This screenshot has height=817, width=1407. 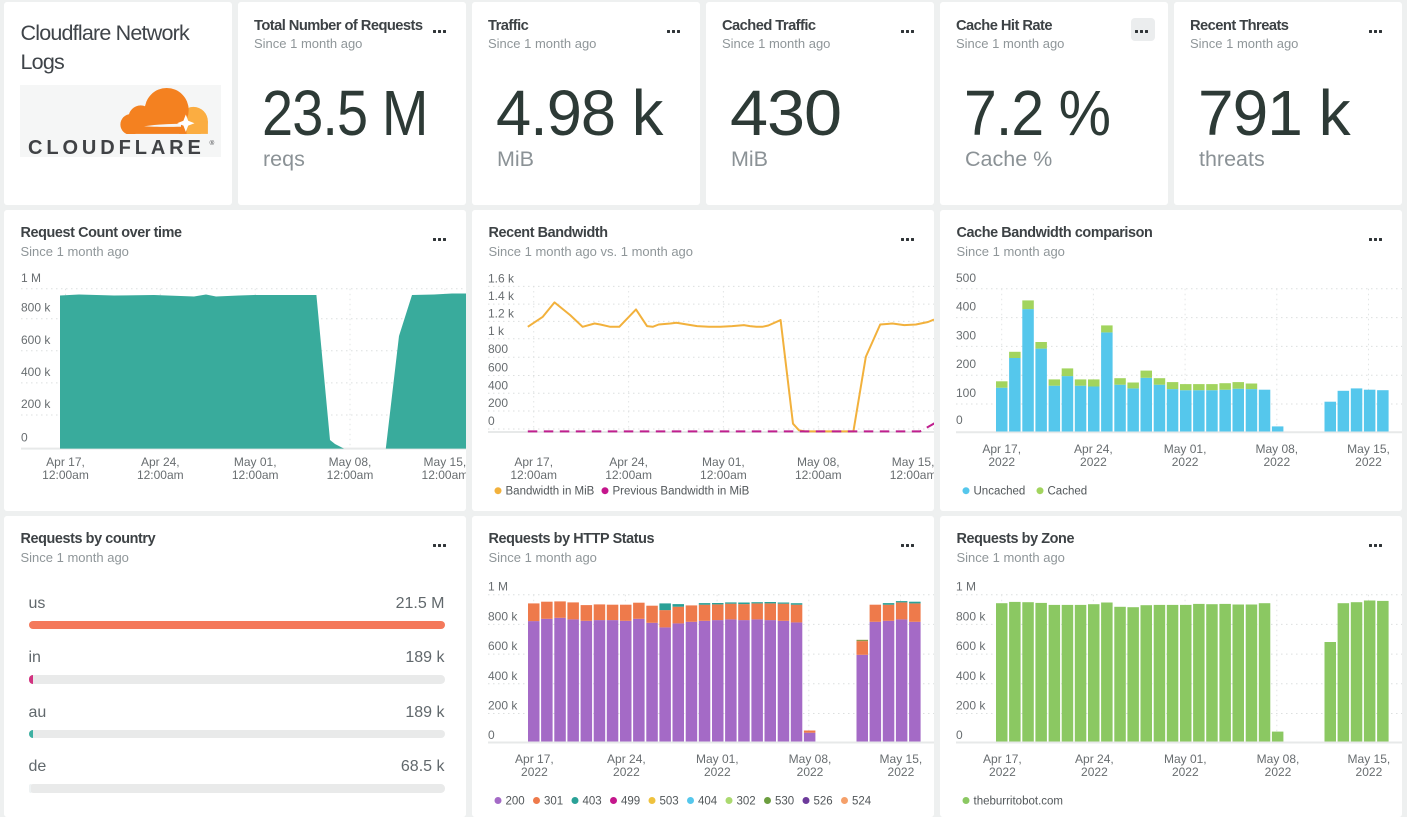 I want to click on svg-text: 100, so click(x=966, y=393).